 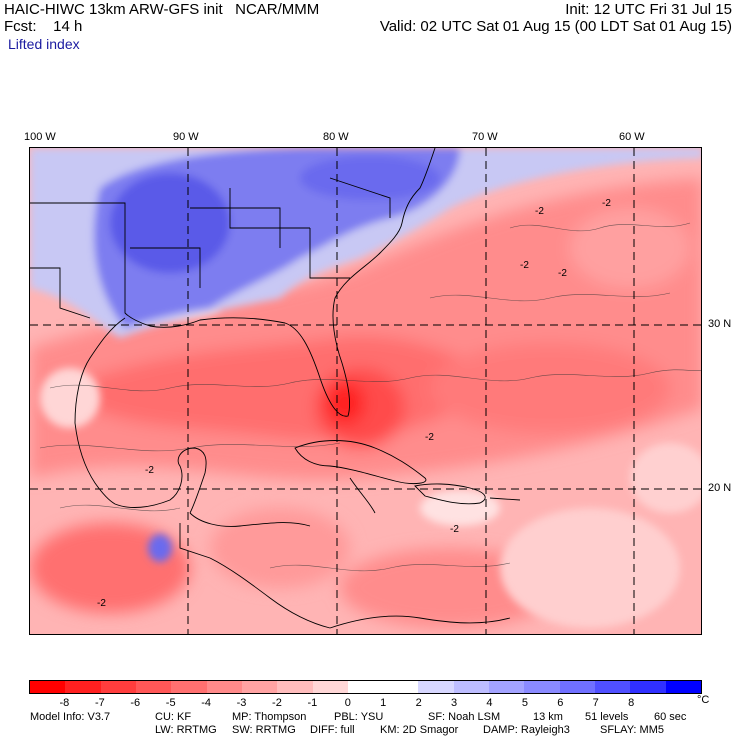 I want to click on lat-label-20n: 20 N, so click(x=720, y=488).